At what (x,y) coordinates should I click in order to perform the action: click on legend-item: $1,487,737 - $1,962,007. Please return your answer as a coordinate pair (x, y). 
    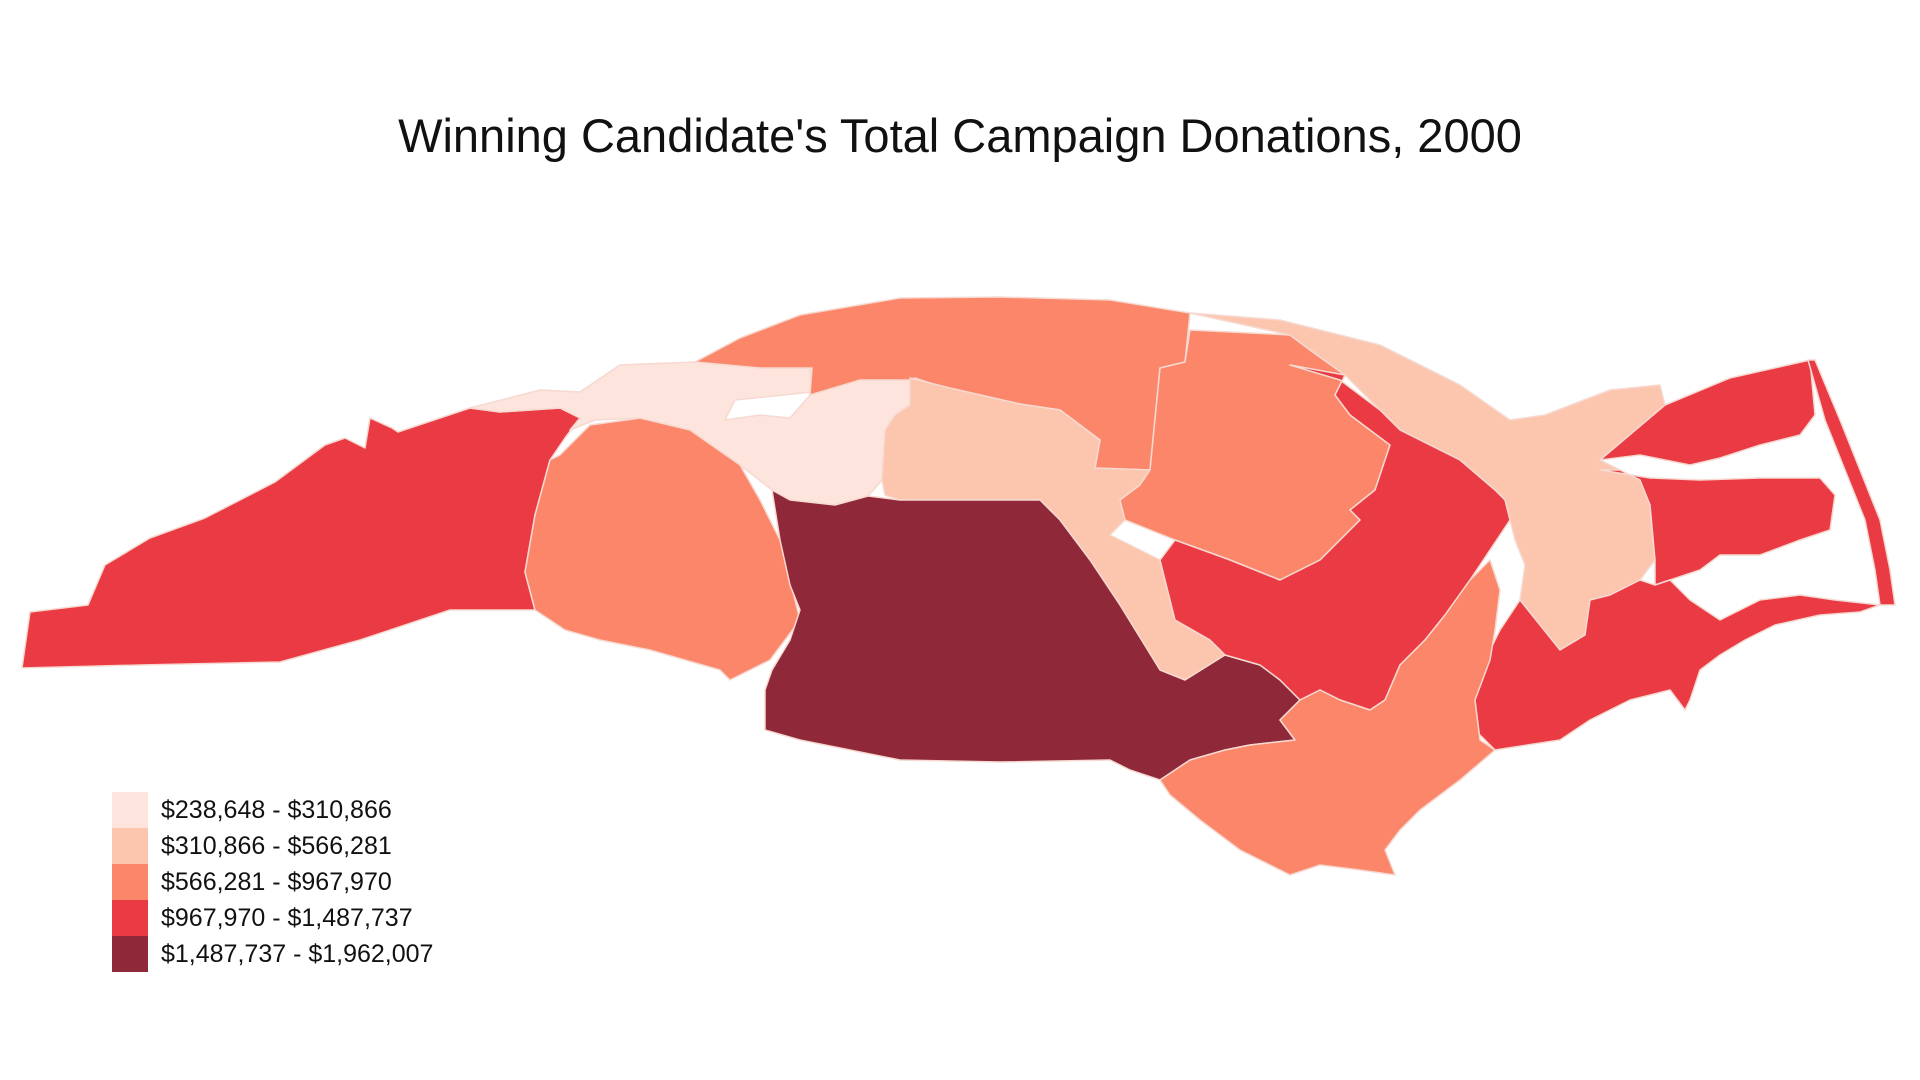
    Looking at the image, I should click on (272, 954).